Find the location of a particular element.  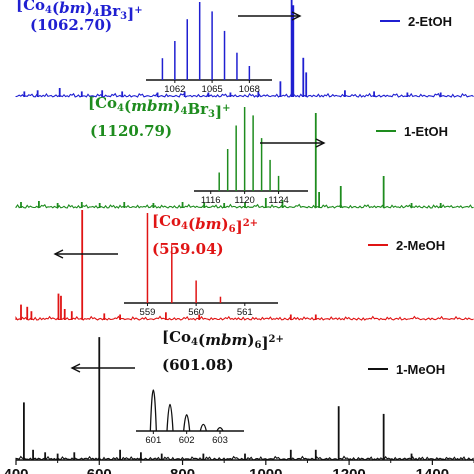

legend-1-MeOH: 1-MeOH is located at coordinates (406, 369).